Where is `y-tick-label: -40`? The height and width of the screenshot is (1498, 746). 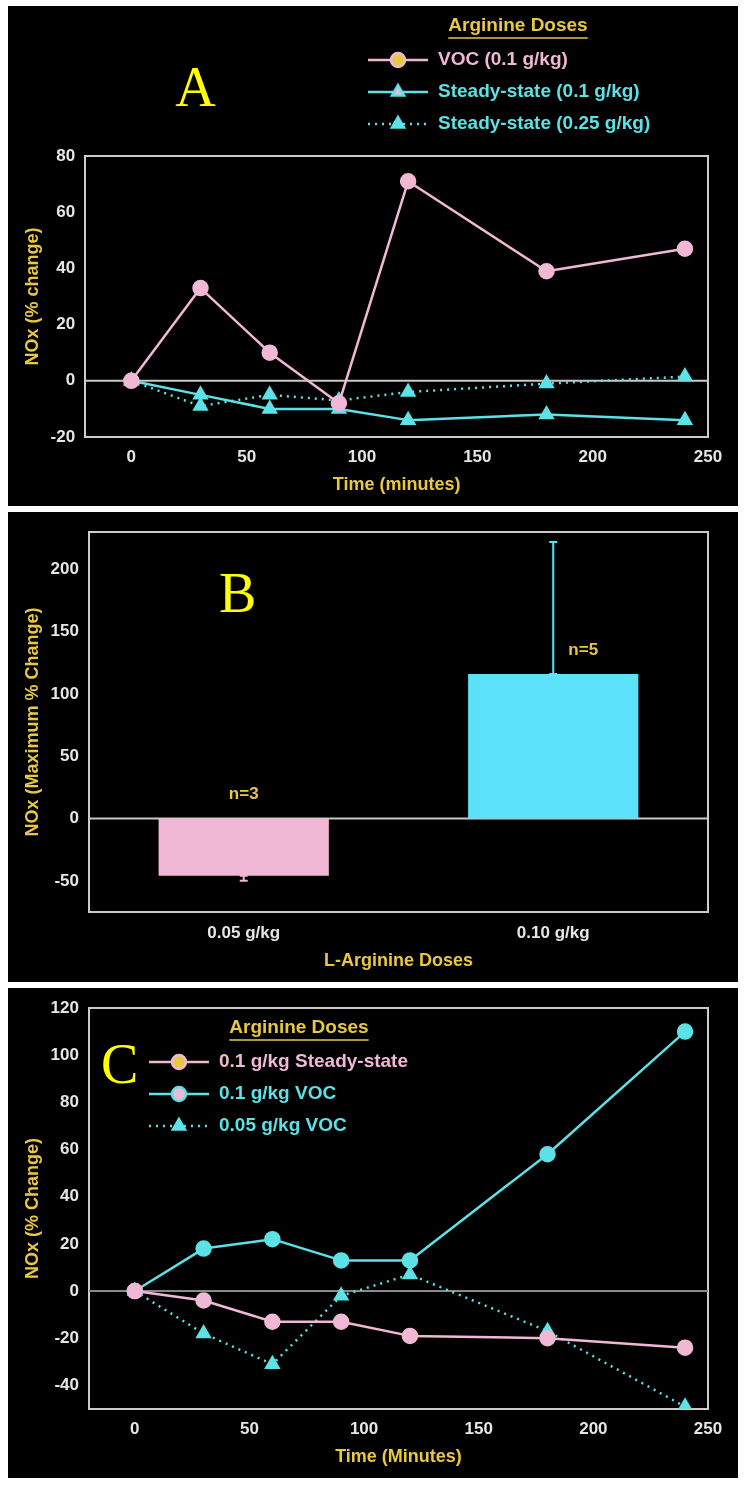 y-tick-label: -40 is located at coordinates (66, 1385).